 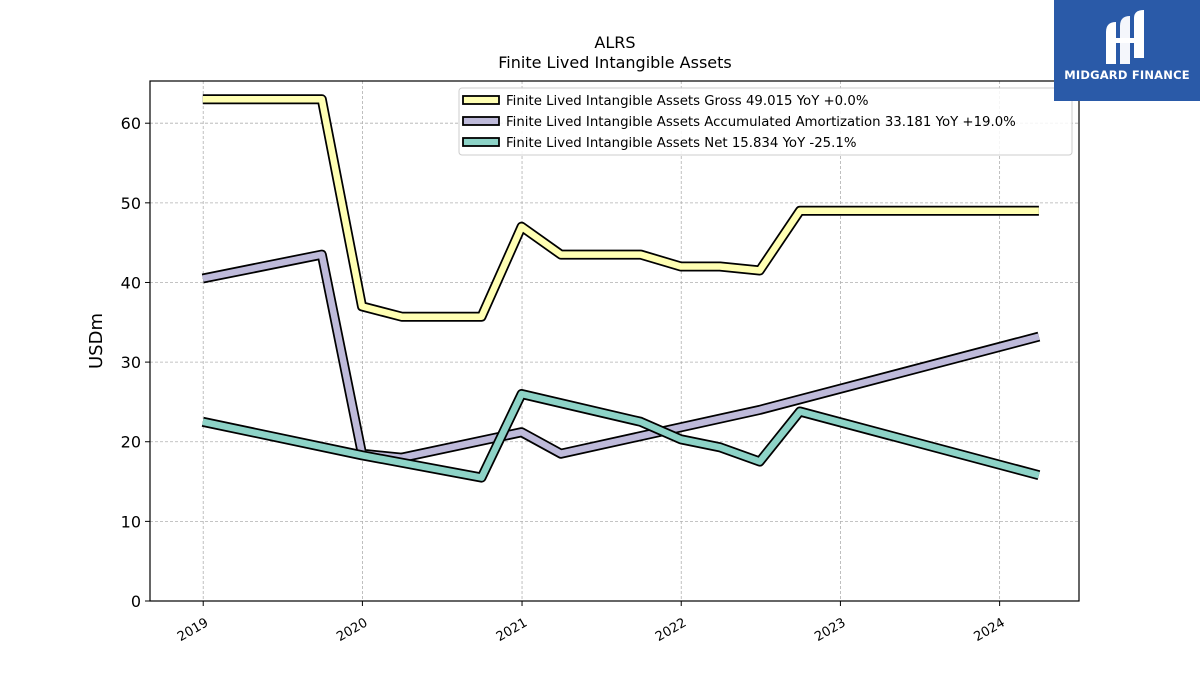 What do you see at coordinates (193, 630) in the screenshot?
I see `x-tick-label: 2019` at bounding box center [193, 630].